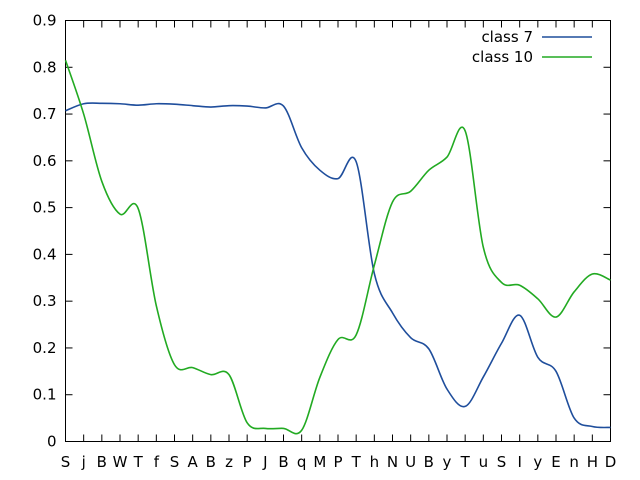  I want to click on y-tick-label: 0.1, so click(45, 395).